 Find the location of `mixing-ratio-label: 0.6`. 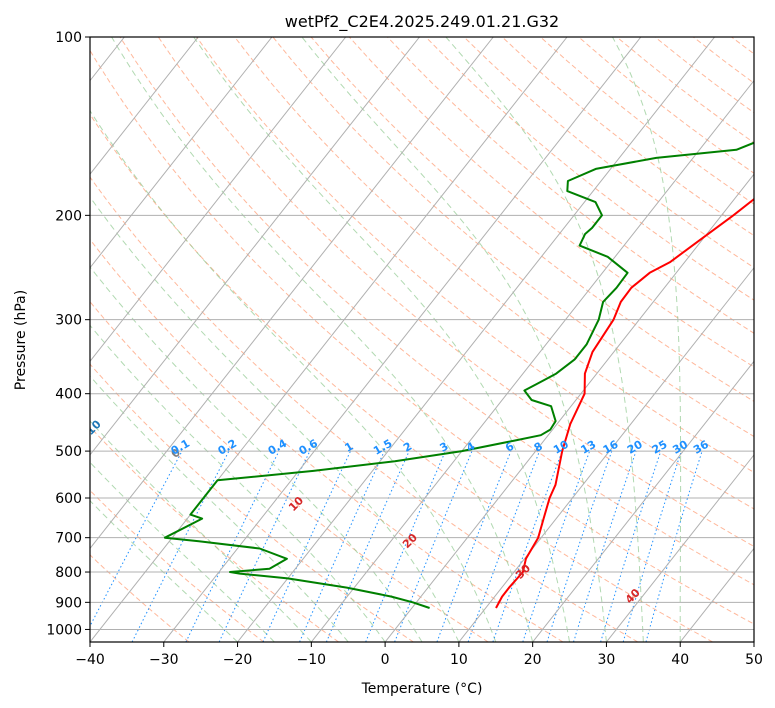

mixing-ratio-label: 0.6 is located at coordinates (309, 447).